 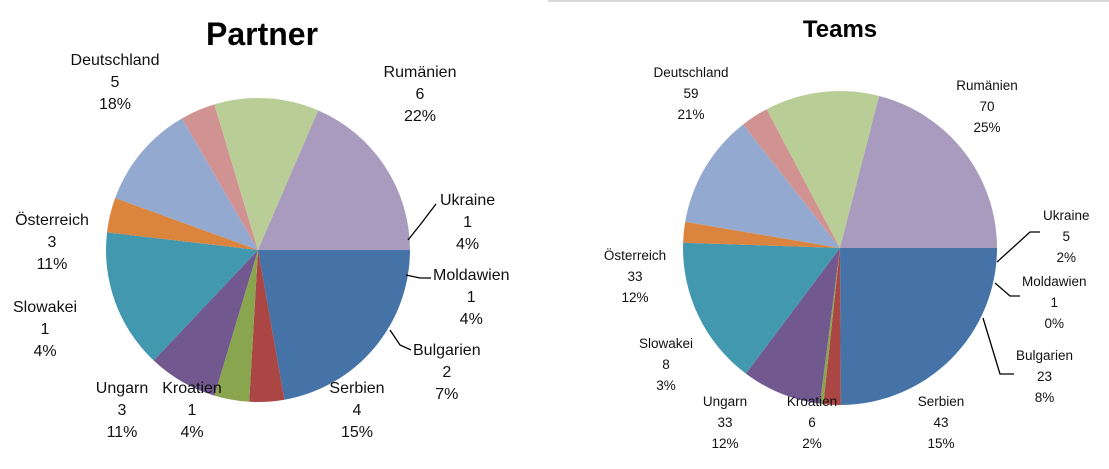 I want to click on data-label: Slowakei 1 4%, so click(x=45, y=330).